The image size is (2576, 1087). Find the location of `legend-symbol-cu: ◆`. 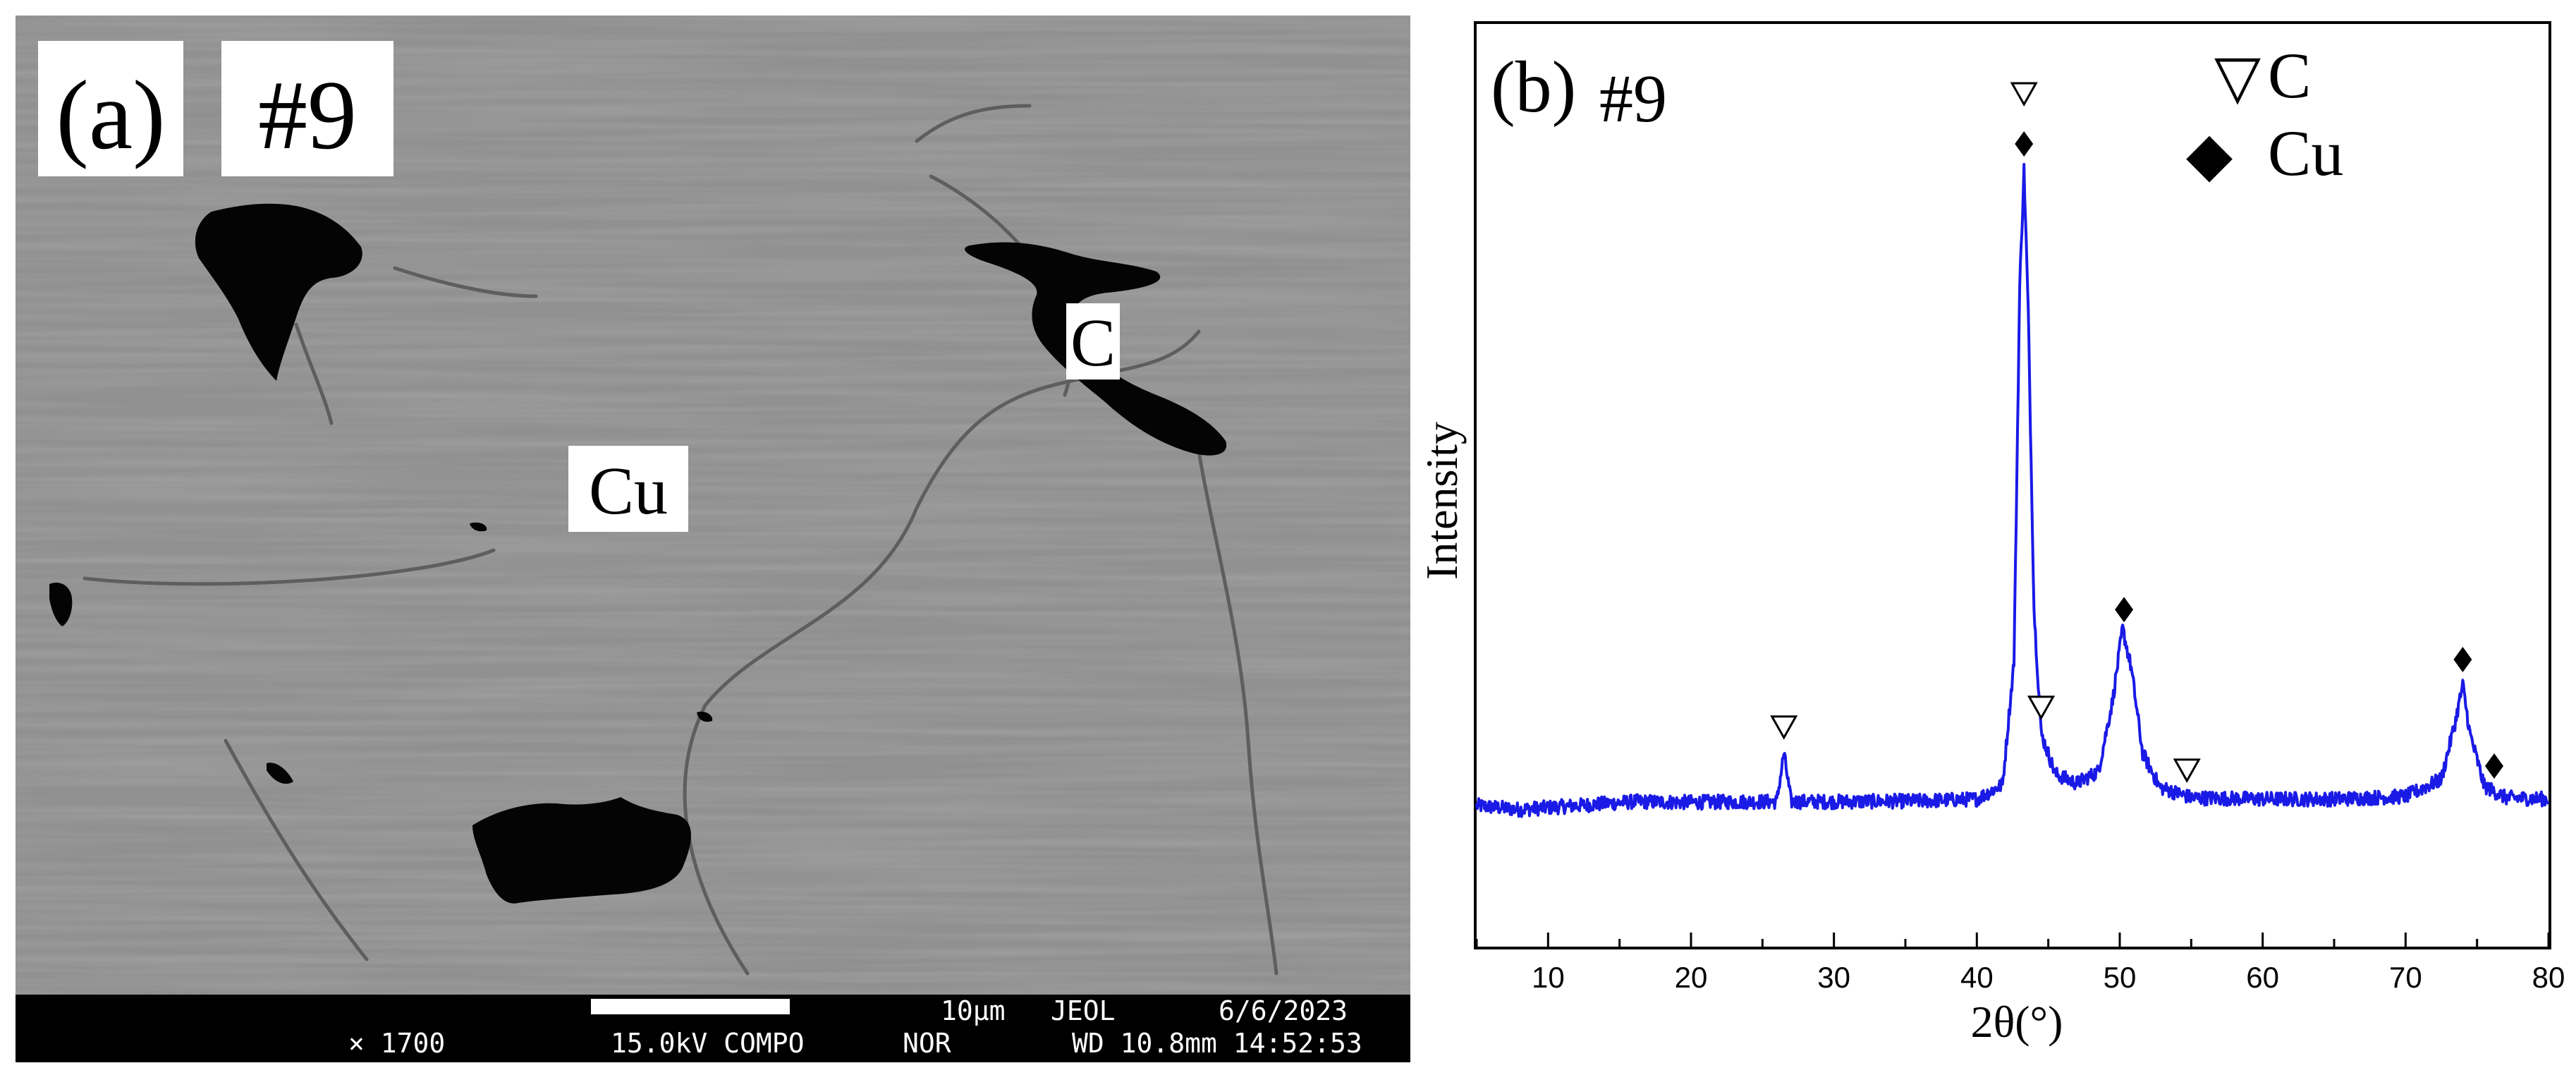

legend-symbol-cu: ◆ is located at coordinates (2210, 154).